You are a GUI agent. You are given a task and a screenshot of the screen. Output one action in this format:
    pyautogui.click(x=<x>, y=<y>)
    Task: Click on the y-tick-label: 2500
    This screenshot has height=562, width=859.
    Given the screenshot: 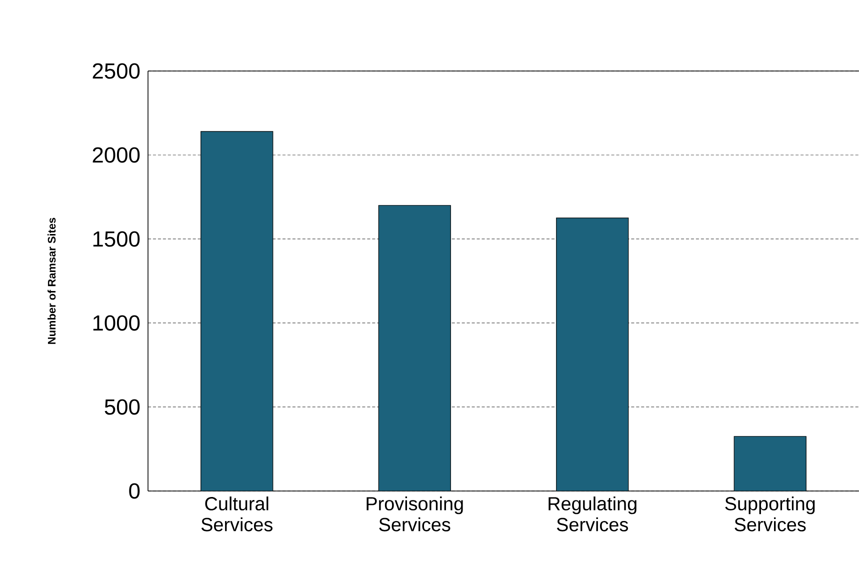 What is the action you would take?
    pyautogui.click(x=116, y=71)
    